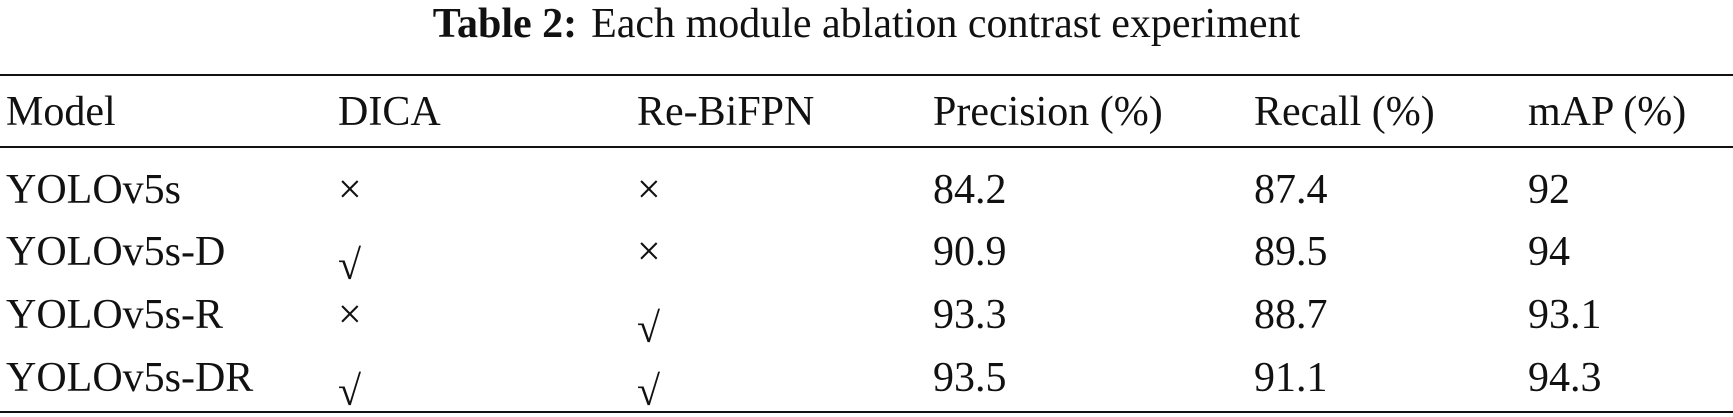 The image size is (1733, 417). I want to click on table-cell: 93.3, so click(970, 315).